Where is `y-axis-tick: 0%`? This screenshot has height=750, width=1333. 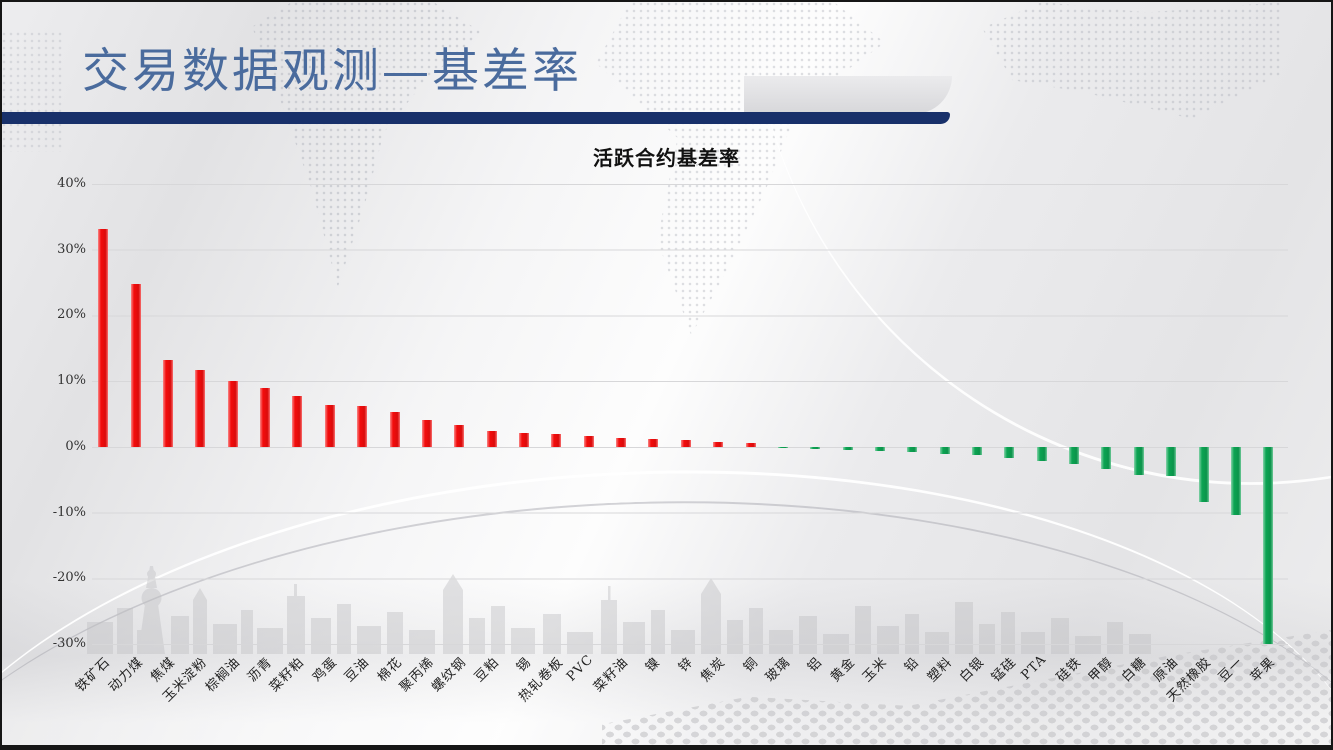 y-axis-tick: 0% is located at coordinates (75, 446).